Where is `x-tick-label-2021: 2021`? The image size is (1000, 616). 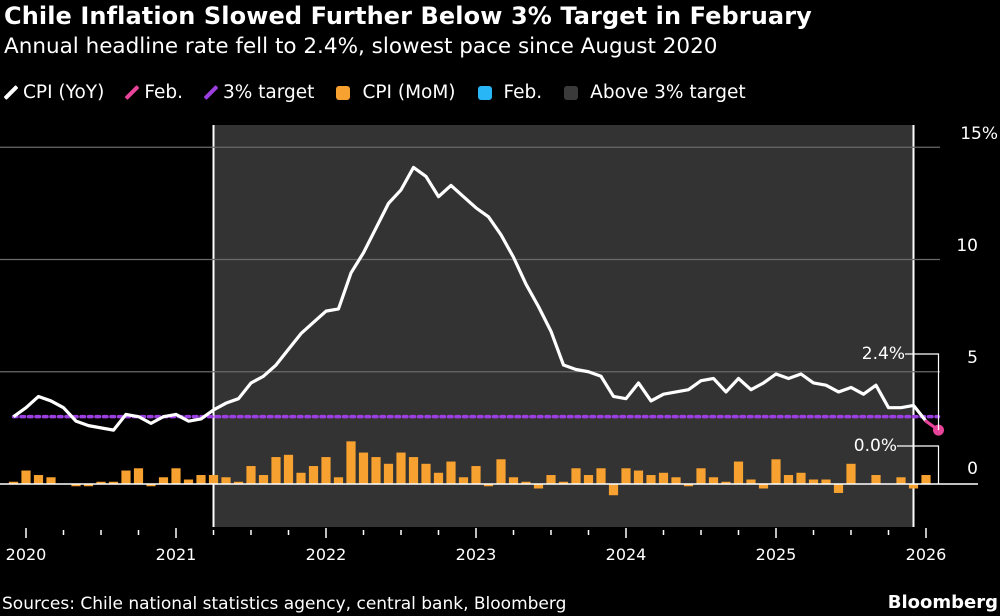 x-tick-label-2021: 2021 is located at coordinates (176, 554).